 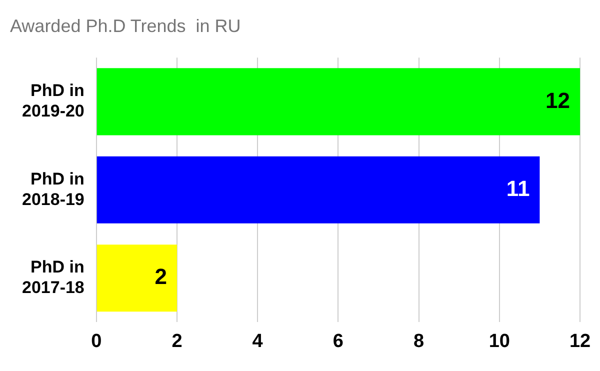 I want to click on x-tick-label: 8, so click(x=419, y=341).